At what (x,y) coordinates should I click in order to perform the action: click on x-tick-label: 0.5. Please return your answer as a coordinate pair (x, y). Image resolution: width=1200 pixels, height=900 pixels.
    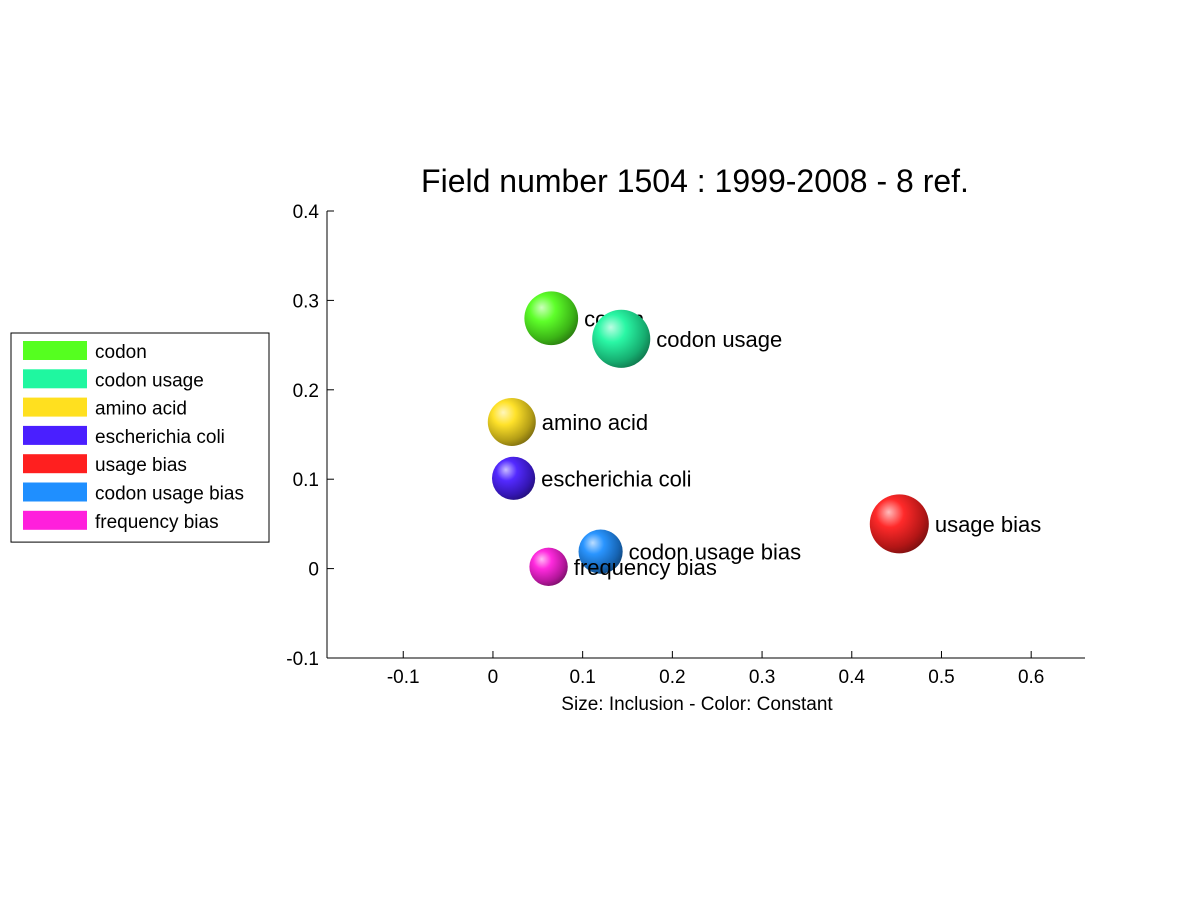
    Looking at the image, I should click on (941, 677).